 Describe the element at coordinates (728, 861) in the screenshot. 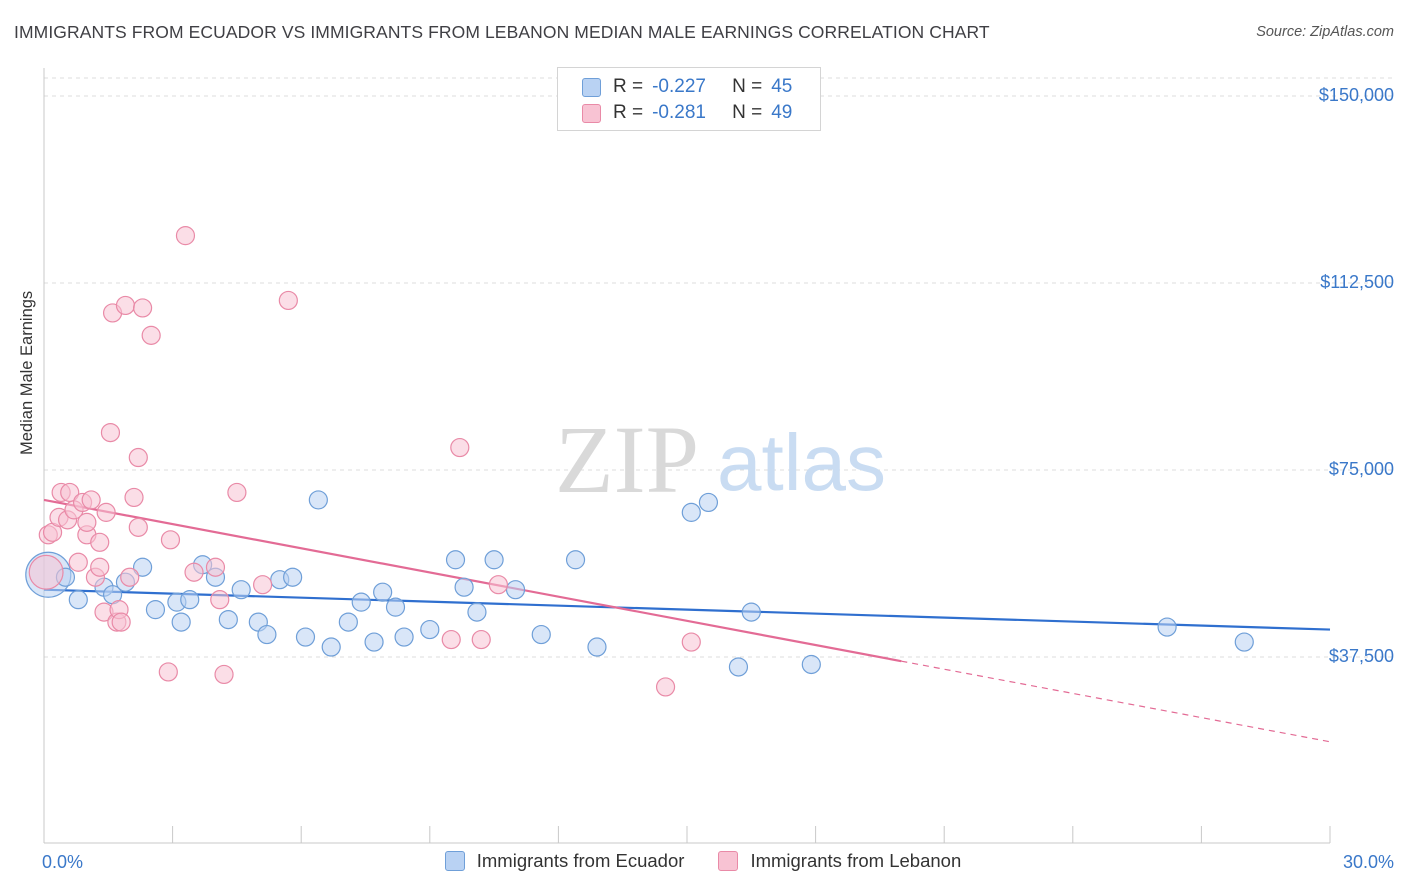

I see `lebanon-legend-swatch` at that location.